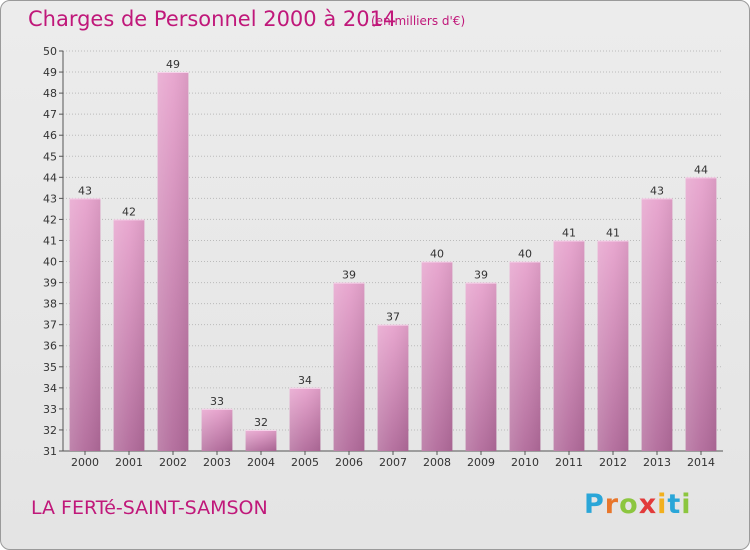 This screenshot has width=750, height=550. Describe the element at coordinates (418, 21) in the screenshot. I see `chart-subtitle: (en milliers d'€)` at that location.